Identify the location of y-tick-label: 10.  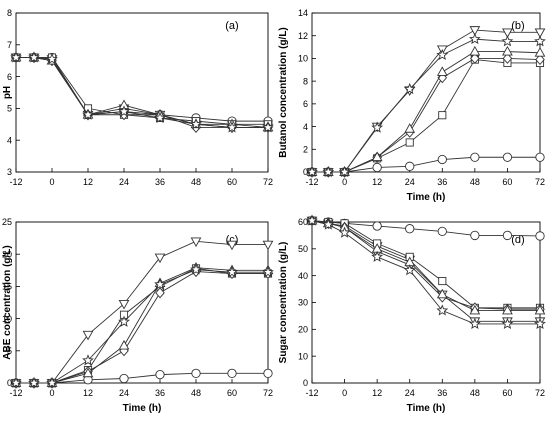
(303, 59).